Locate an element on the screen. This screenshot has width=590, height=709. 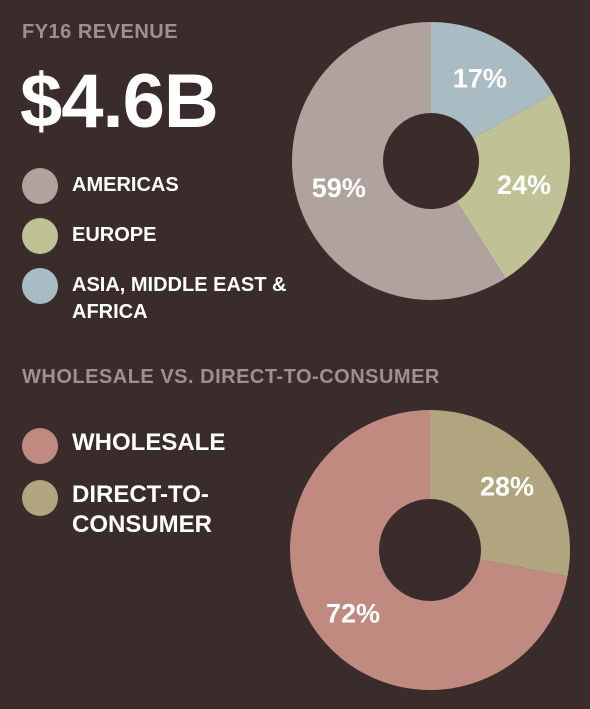
slice-asia-middle-east-africa is located at coordinates (492, 80).